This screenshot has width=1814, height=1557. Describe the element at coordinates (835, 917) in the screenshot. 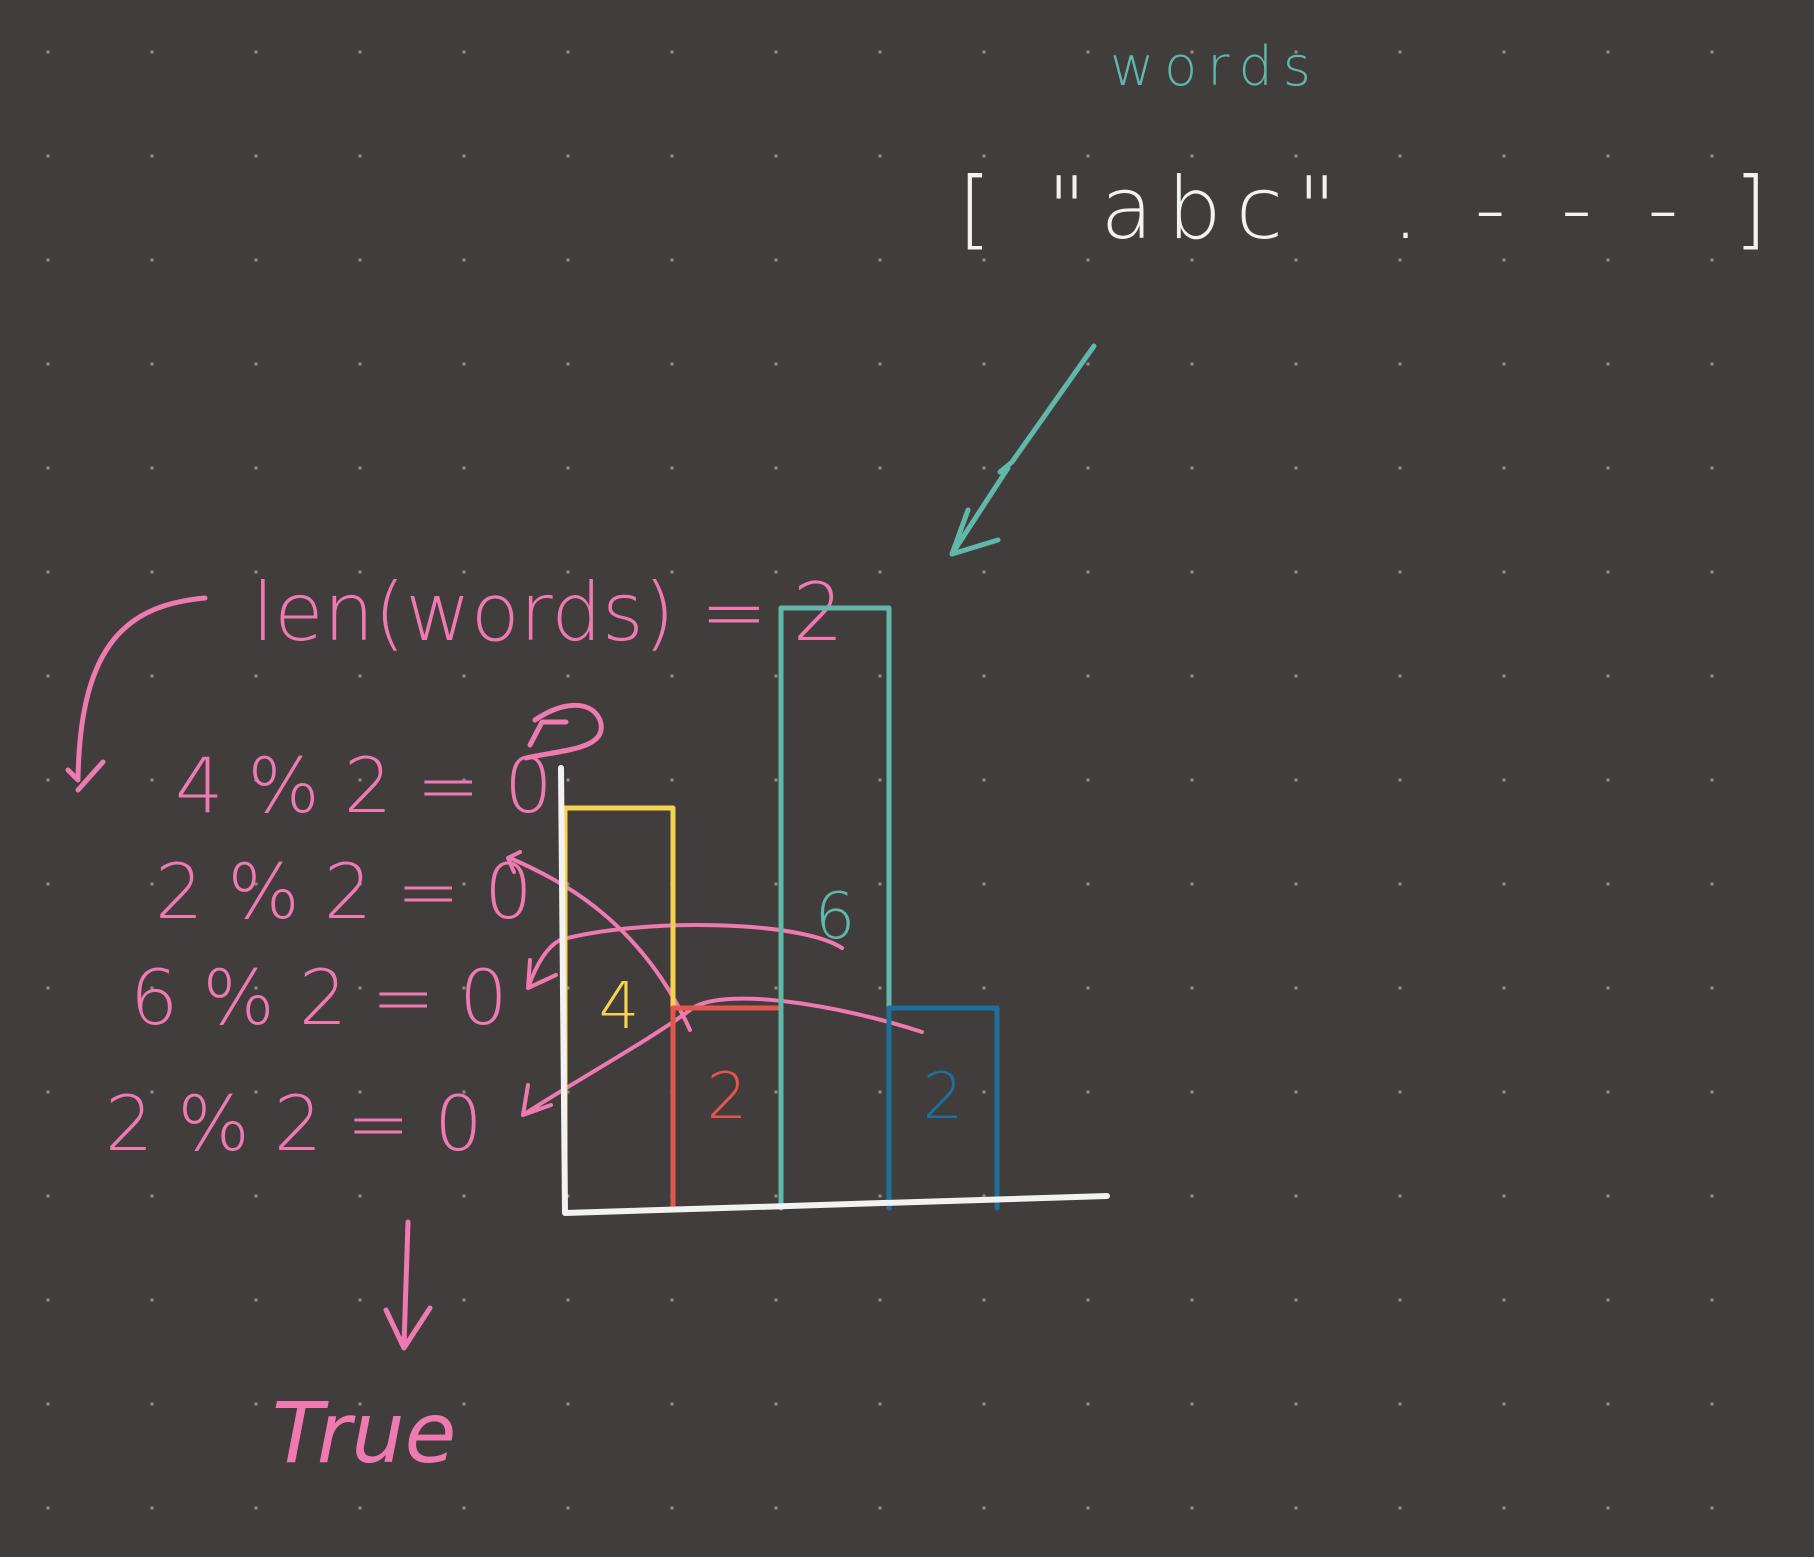

I see `bar-value-label-3: 6` at that location.